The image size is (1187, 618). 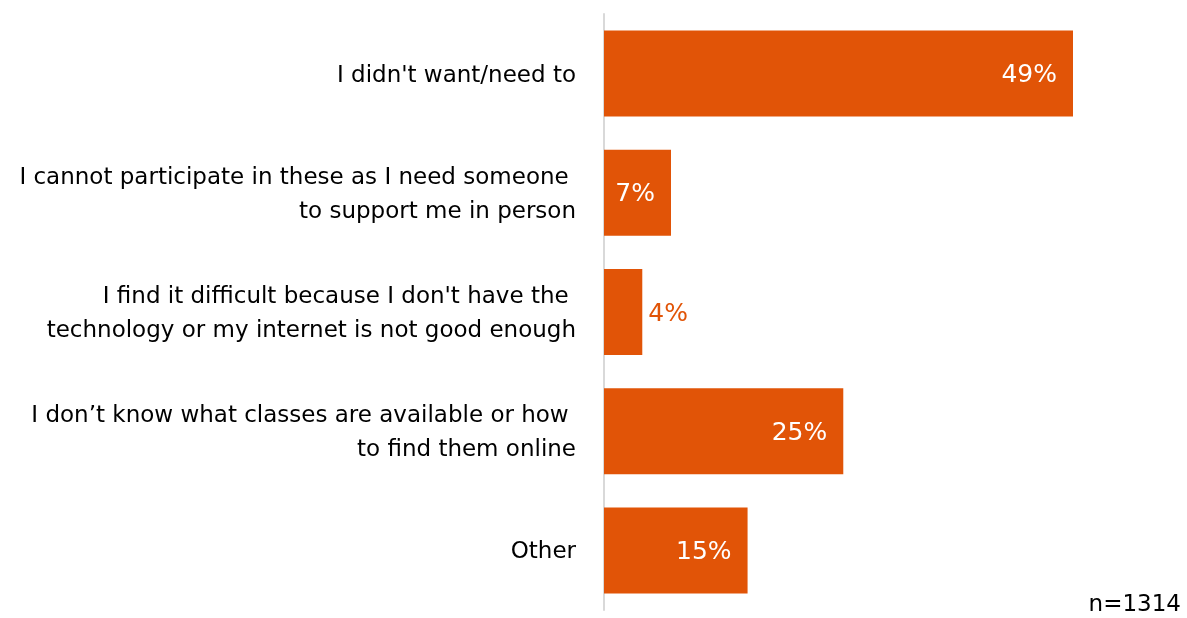 I want to click on y-tick-label: I don’t know what classes are available or how to find them online, so click(x=303, y=431).